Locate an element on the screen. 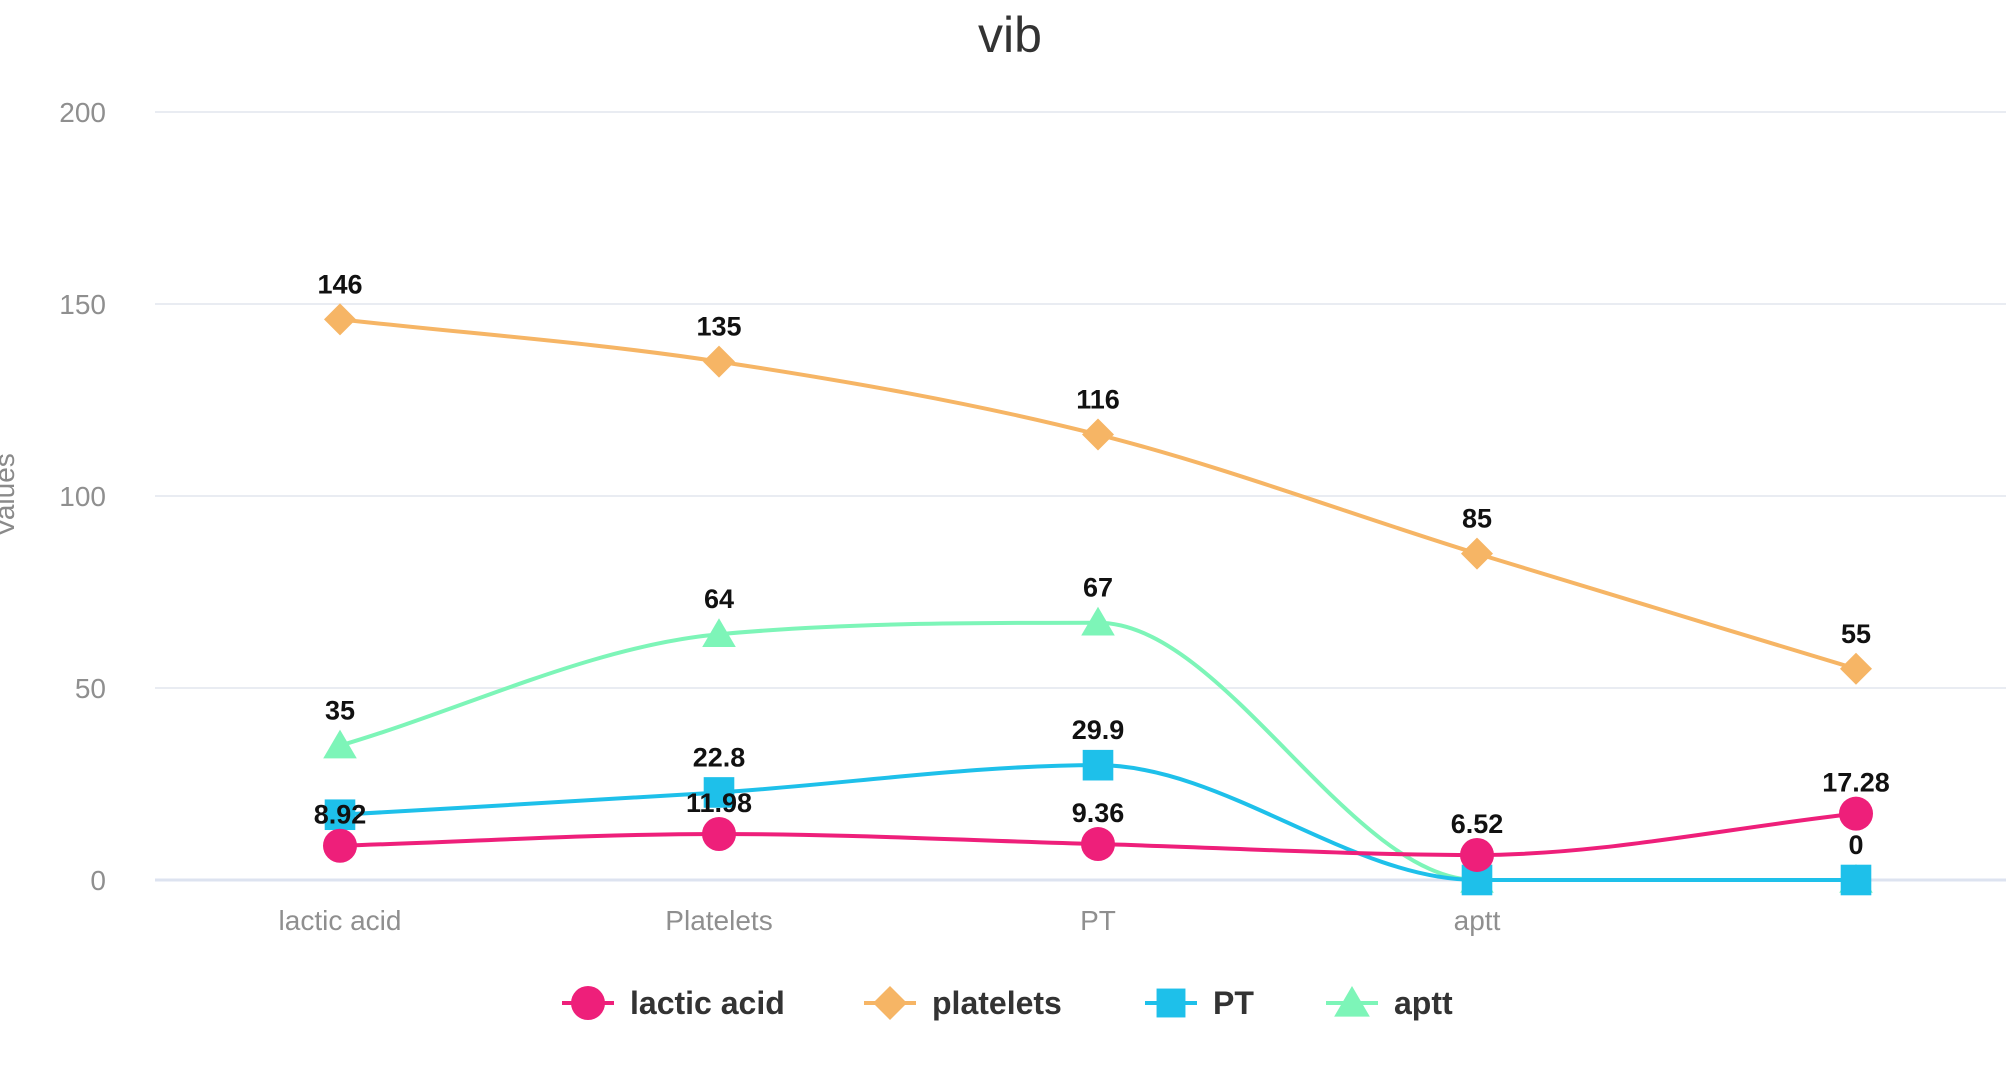 The height and width of the screenshot is (1069, 2006). data-label: 64 is located at coordinates (719, 599).